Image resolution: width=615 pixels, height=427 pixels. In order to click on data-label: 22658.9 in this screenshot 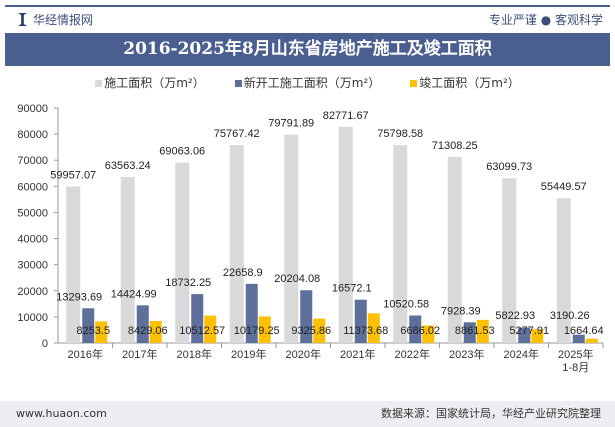, I will do `click(243, 273)`.